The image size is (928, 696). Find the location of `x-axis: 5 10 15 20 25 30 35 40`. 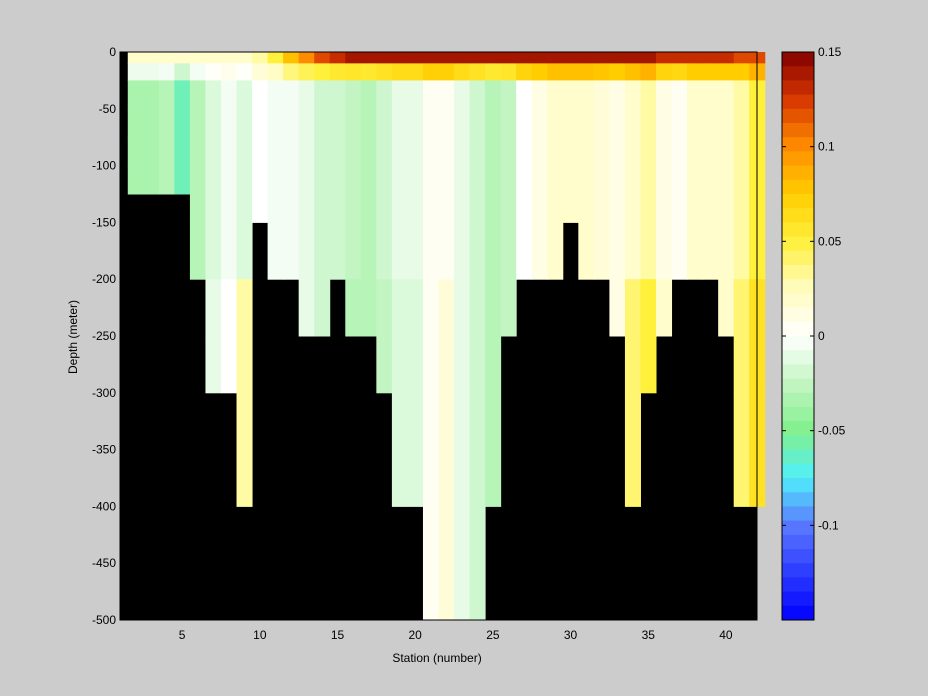

x-axis: 5 10 15 20 25 30 35 40 is located at coordinates (456, 628).